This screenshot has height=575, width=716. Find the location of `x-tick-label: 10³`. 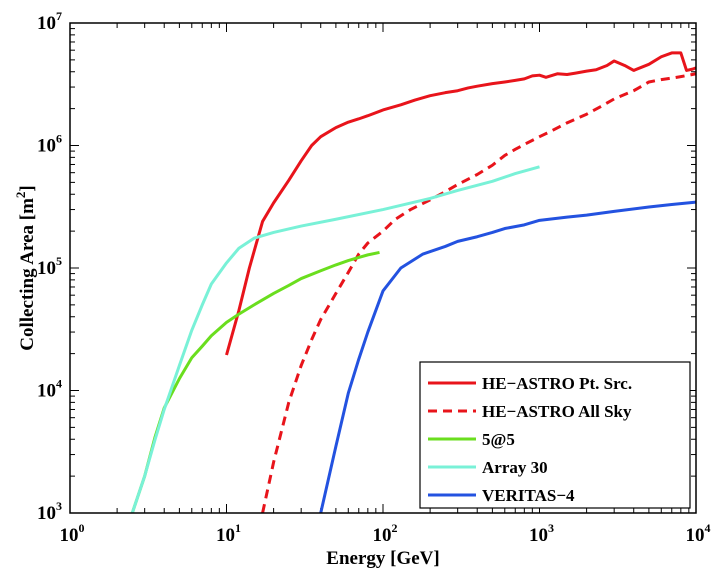

x-tick-label: 10³ is located at coordinates (541, 533).